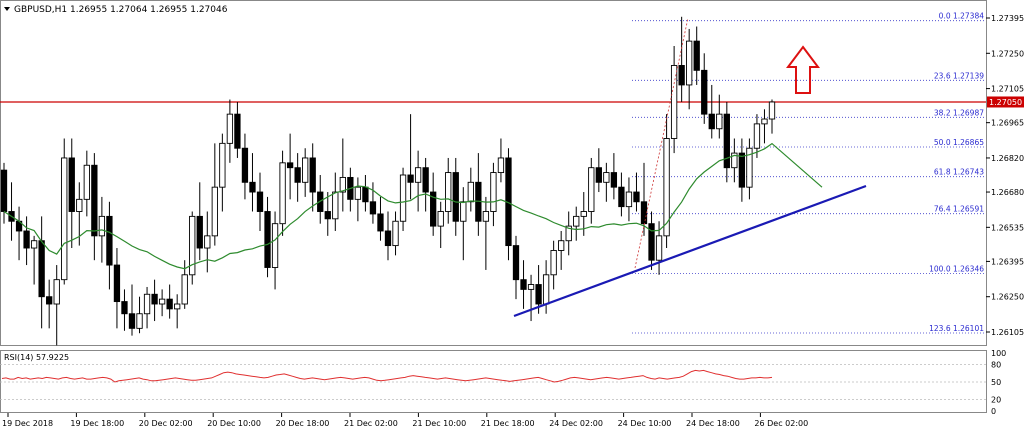  Describe the element at coordinates (996, 399) in the screenshot. I see `rsi-level-label: 20` at that location.